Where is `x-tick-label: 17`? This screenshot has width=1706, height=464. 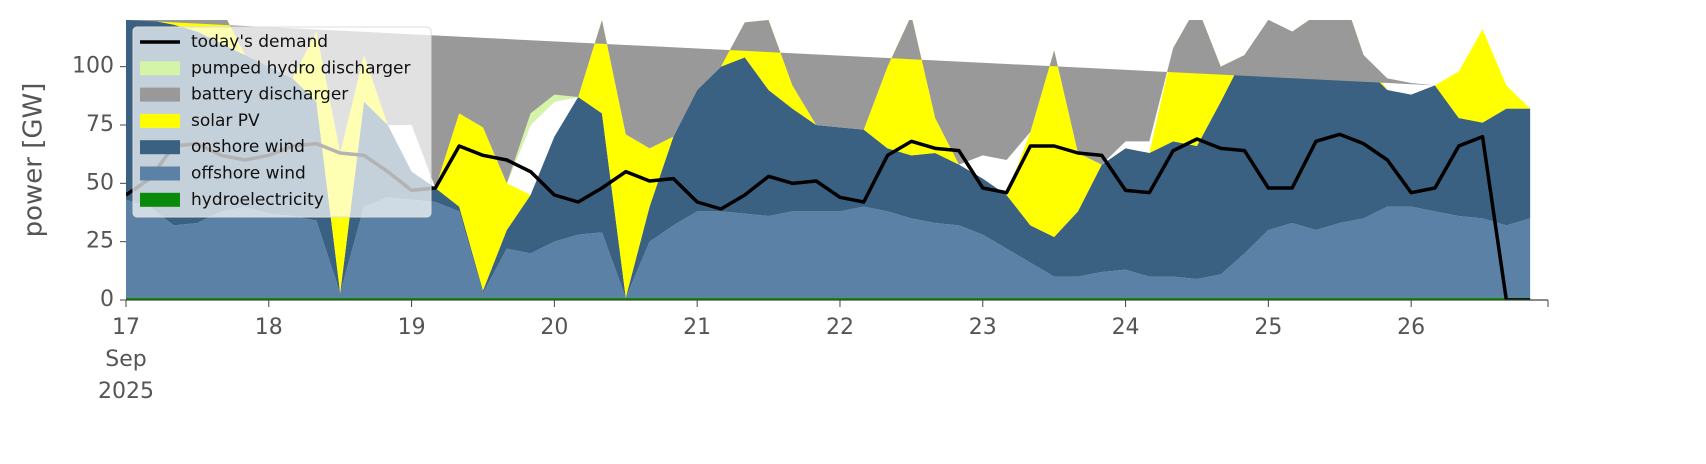 x-tick-label: 17 is located at coordinates (126, 327).